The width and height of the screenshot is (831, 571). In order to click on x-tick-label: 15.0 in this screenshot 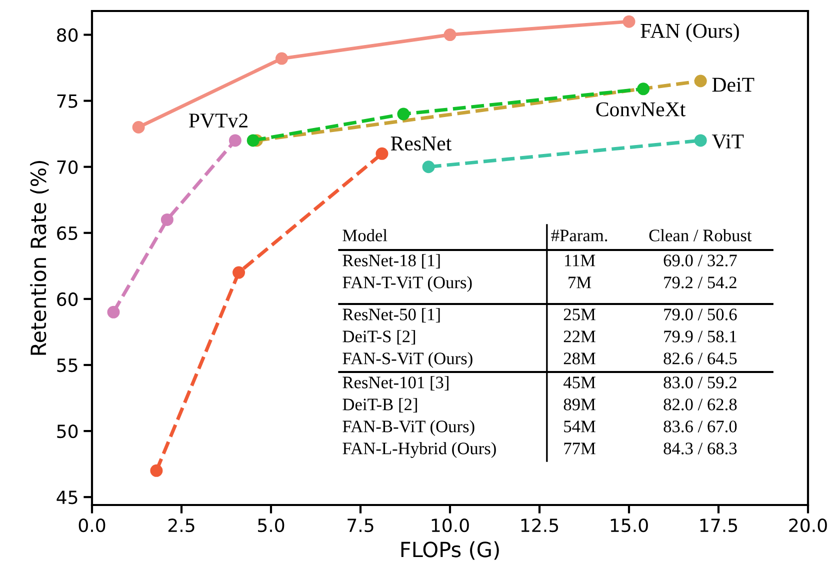, I will do `click(629, 525)`.